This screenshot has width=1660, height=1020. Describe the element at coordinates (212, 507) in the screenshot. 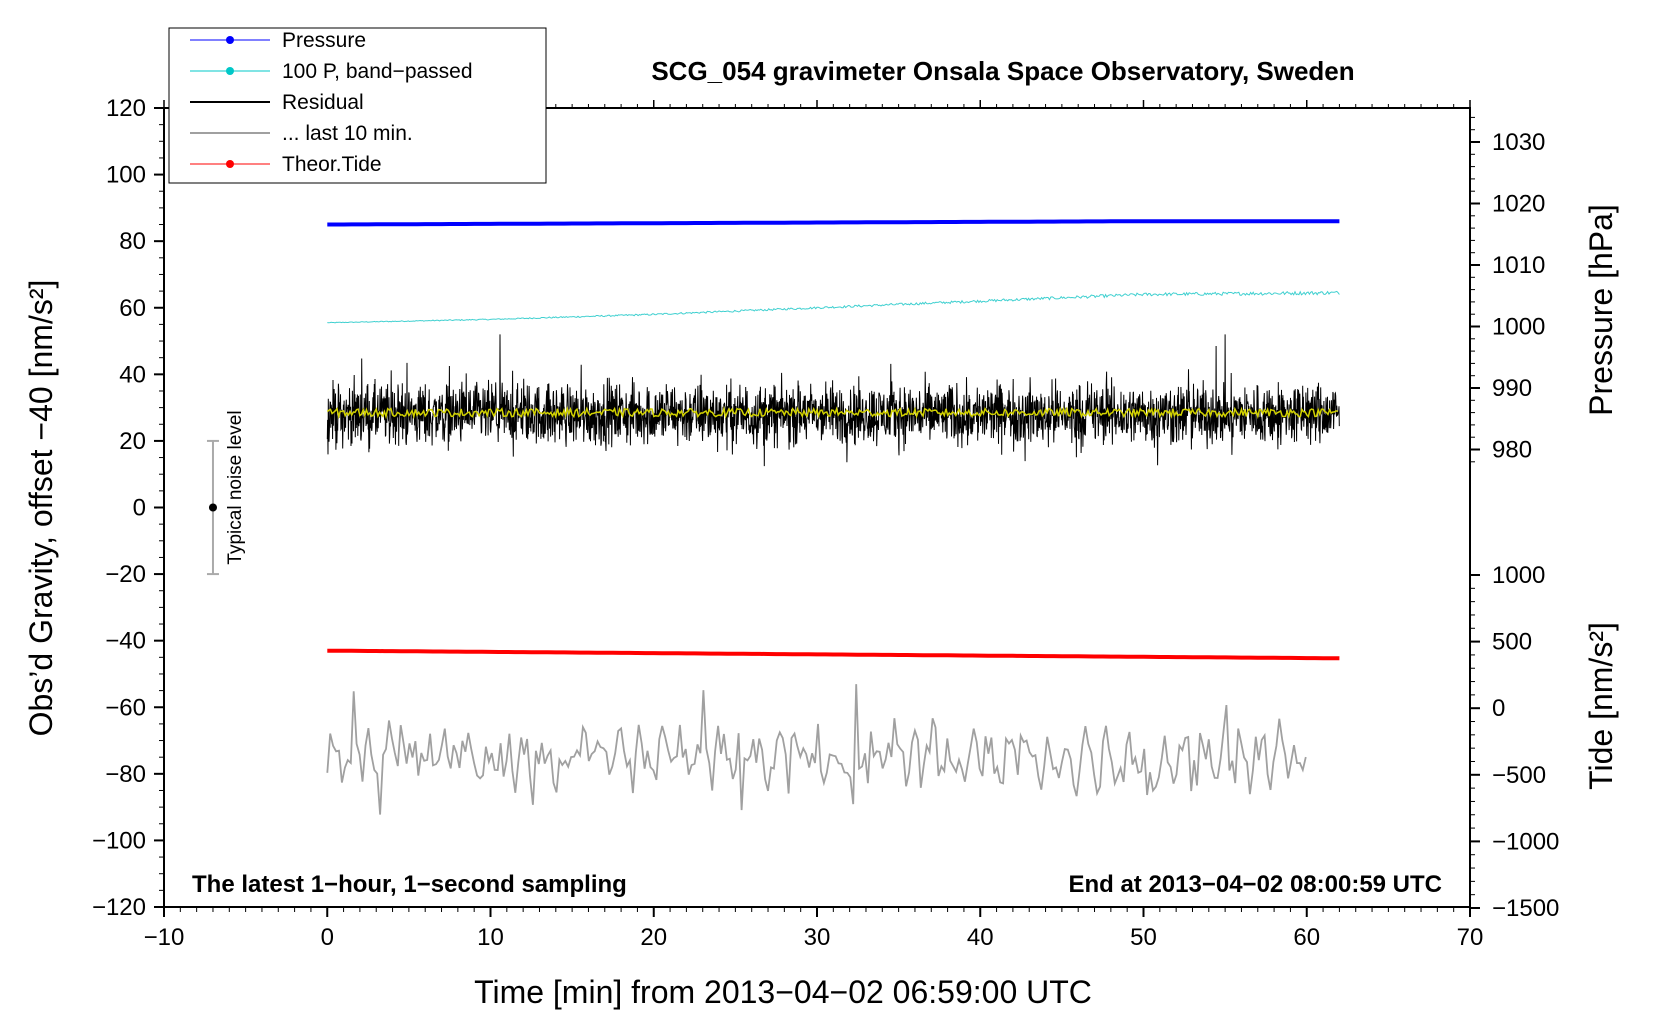

I see `noise-center-dot` at that location.